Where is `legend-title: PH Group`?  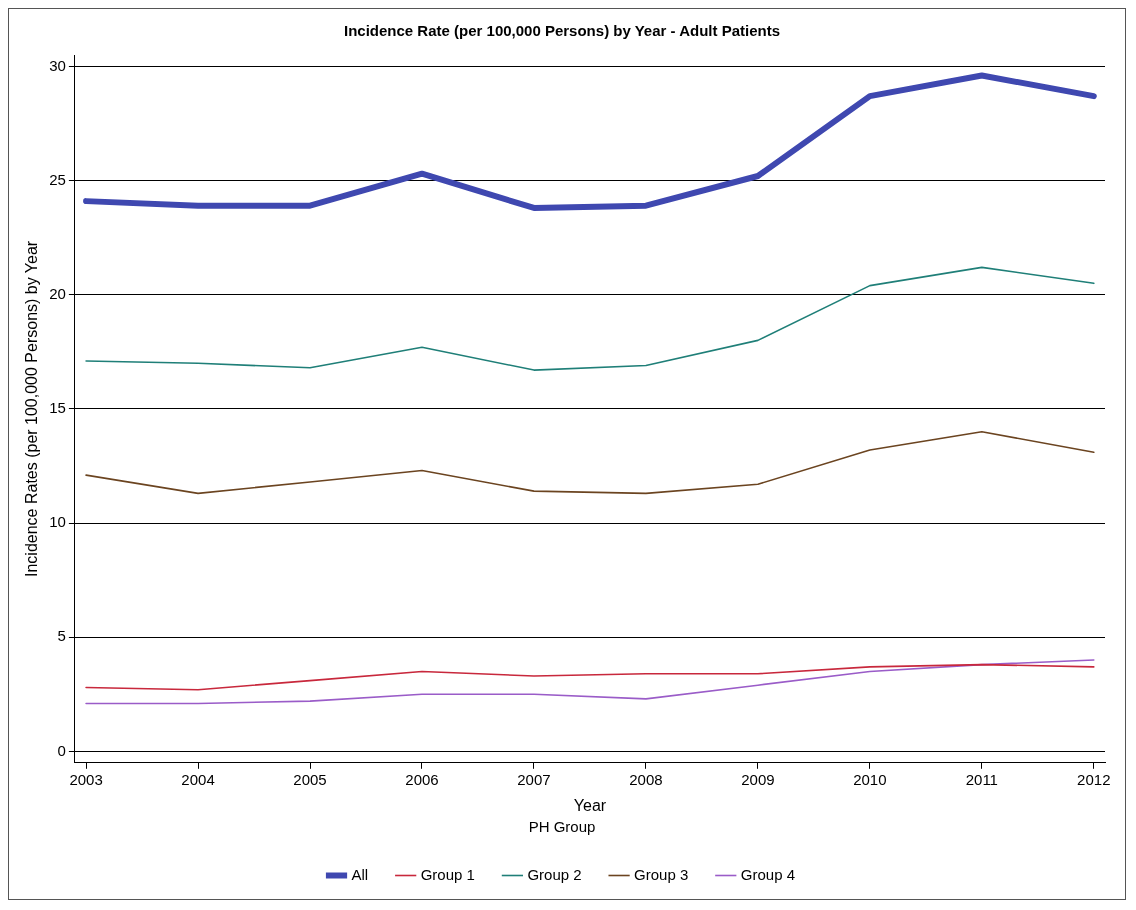
legend-title: PH Group is located at coordinates (562, 826).